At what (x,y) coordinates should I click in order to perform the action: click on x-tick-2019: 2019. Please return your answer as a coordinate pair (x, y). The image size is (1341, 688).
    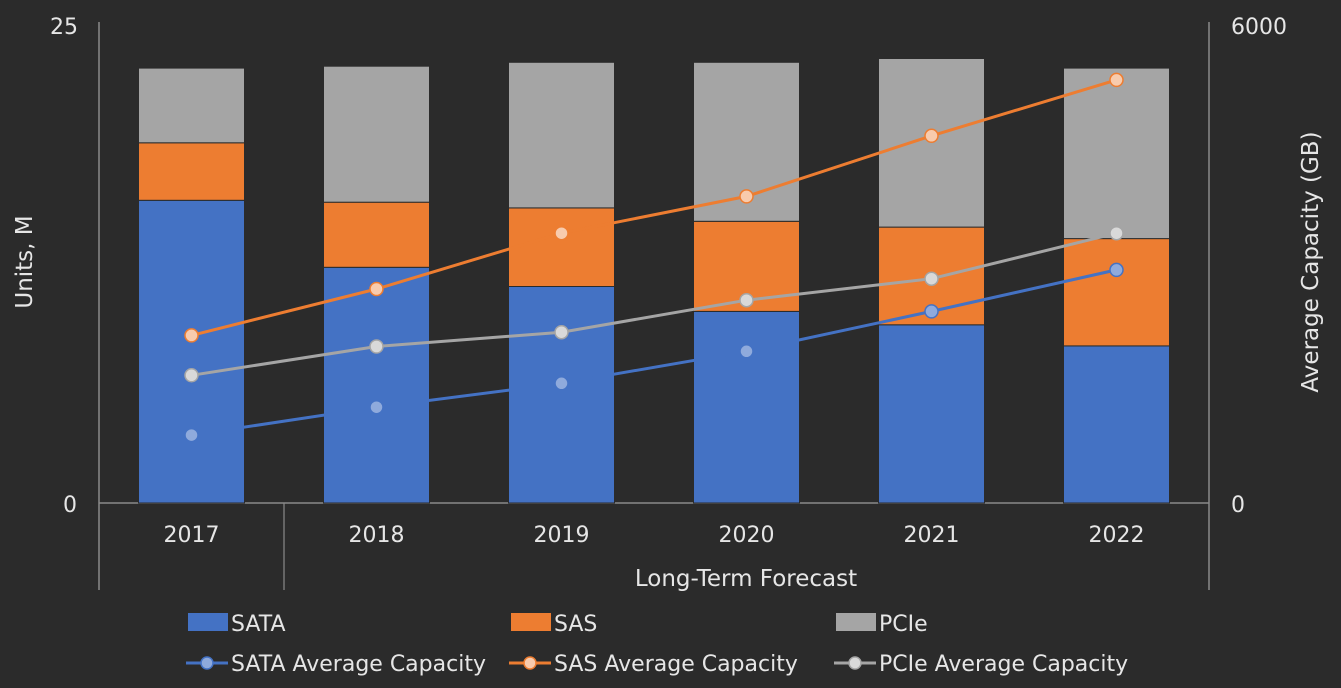
    Looking at the image, I should click on (562, 535).